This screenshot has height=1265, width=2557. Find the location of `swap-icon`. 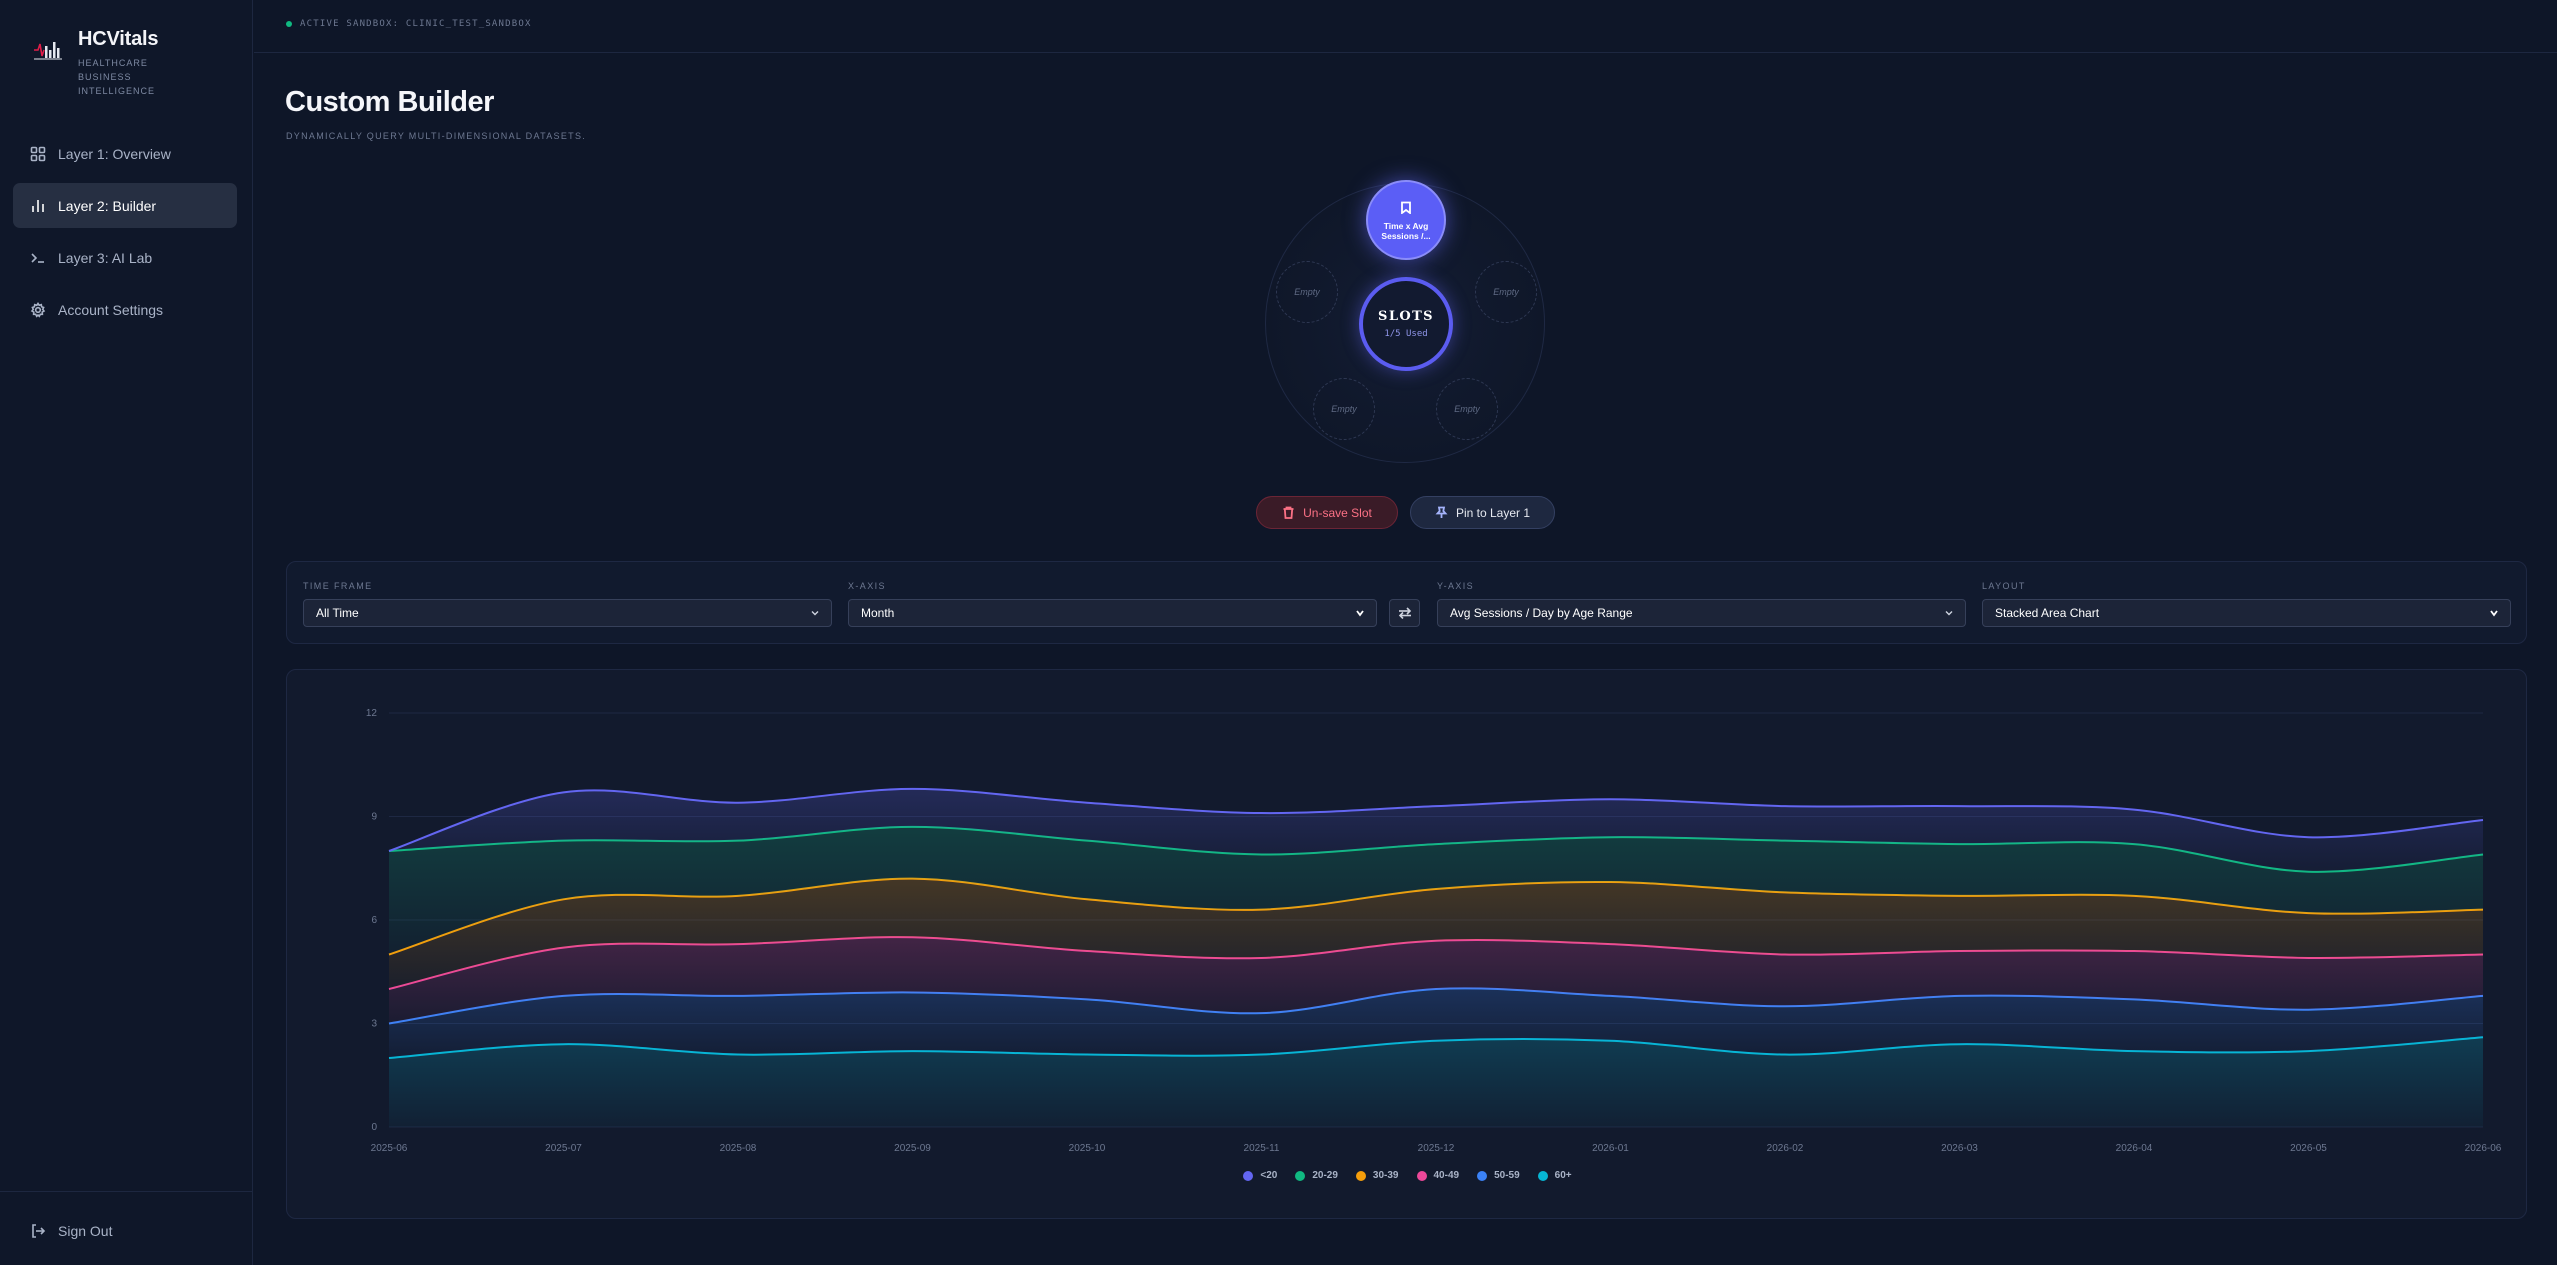

swap-icon is located at coordinates (1404, 613).